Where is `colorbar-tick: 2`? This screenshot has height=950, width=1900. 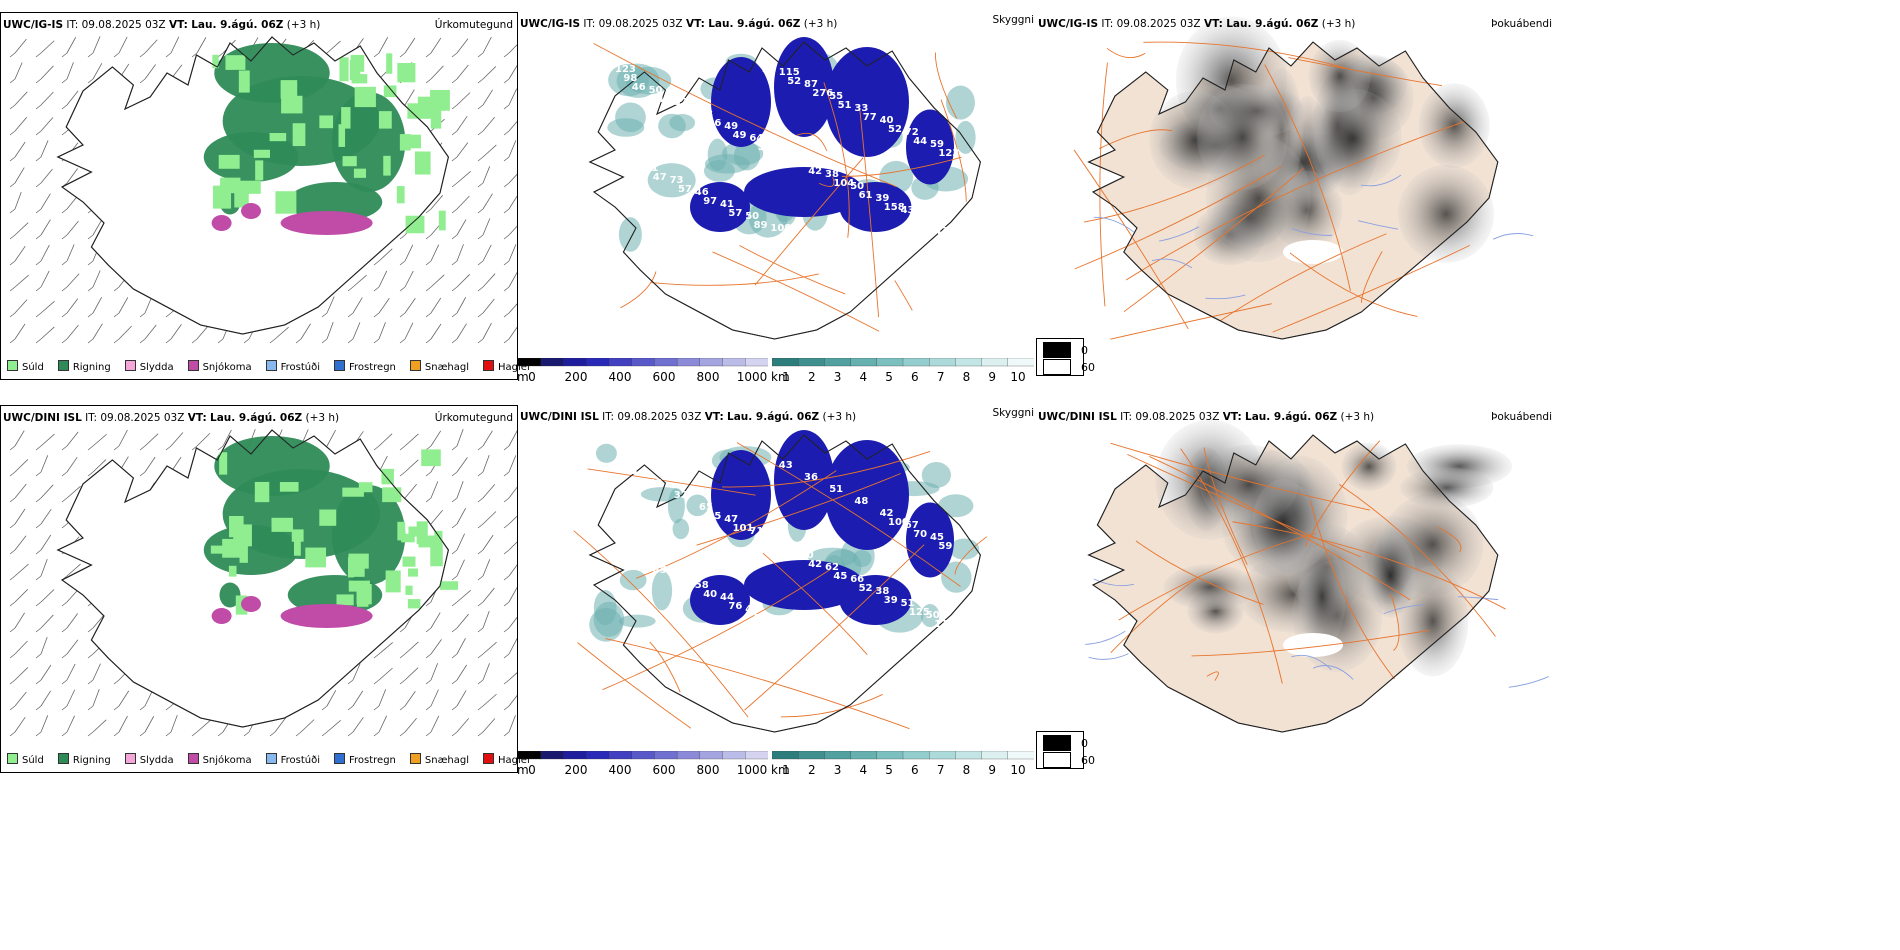
colorbar-tick: 2 is located at coordinates (811, 377).